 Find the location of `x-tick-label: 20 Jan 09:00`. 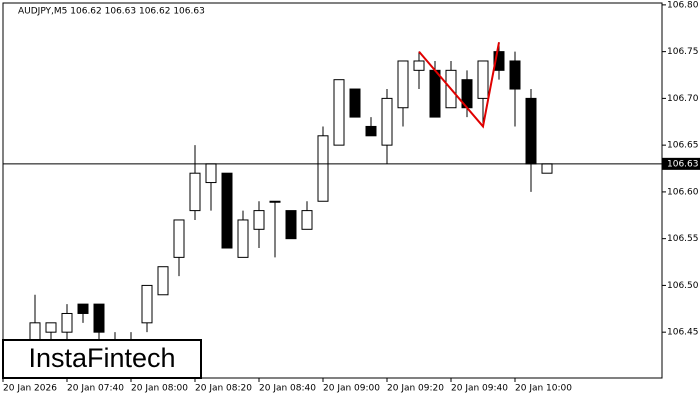

x-tick-label: 20 Jan 09:00 is located at coordinates (351, 389).